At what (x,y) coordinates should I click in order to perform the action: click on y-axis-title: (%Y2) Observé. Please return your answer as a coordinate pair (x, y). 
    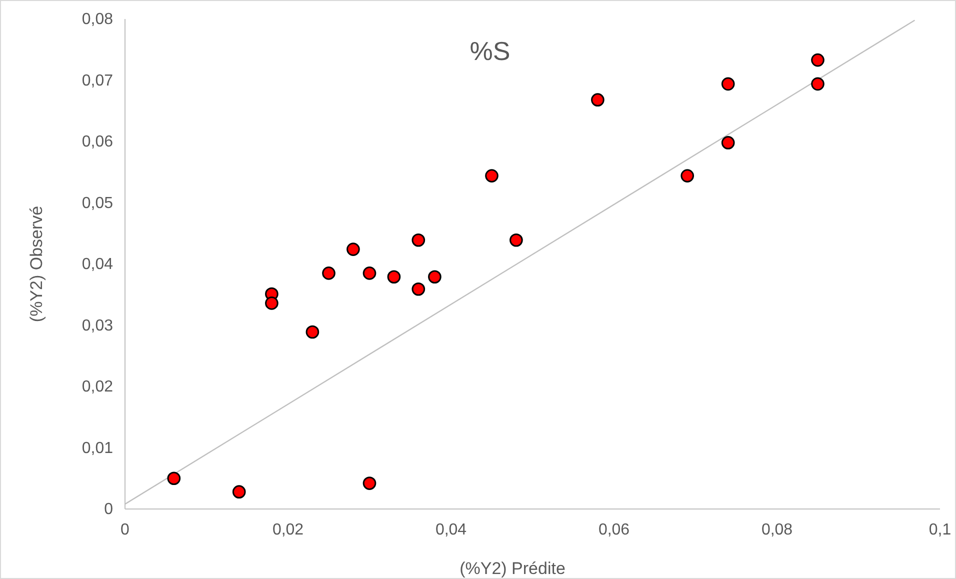
    Looking at the image, I should click on (36, 264).